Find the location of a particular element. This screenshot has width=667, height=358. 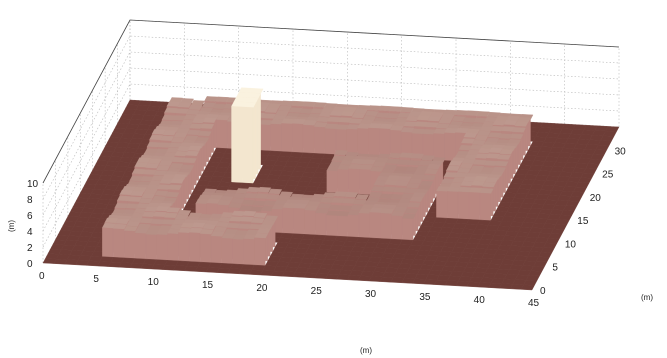

x-tick-label: 25 is located at coordinates (317, 291).